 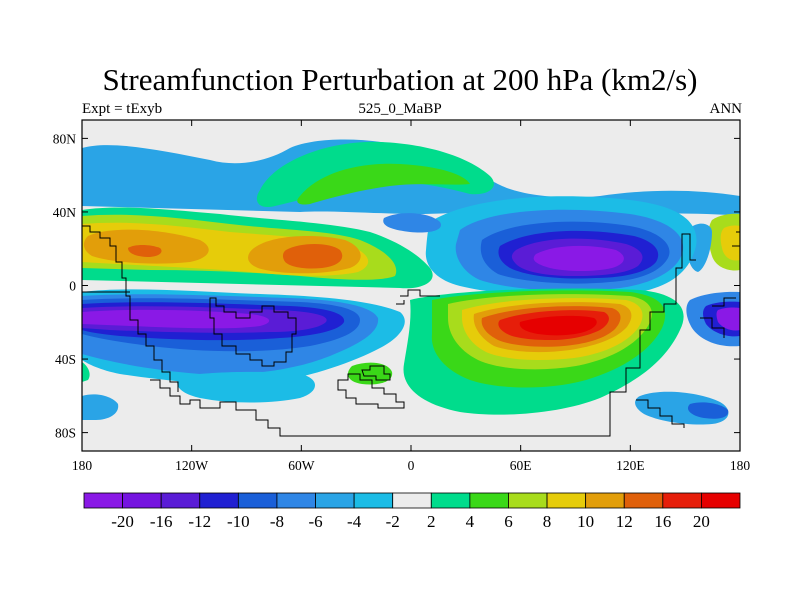 I want to click on colorbar-label: -6, so click(x=315, y=521).